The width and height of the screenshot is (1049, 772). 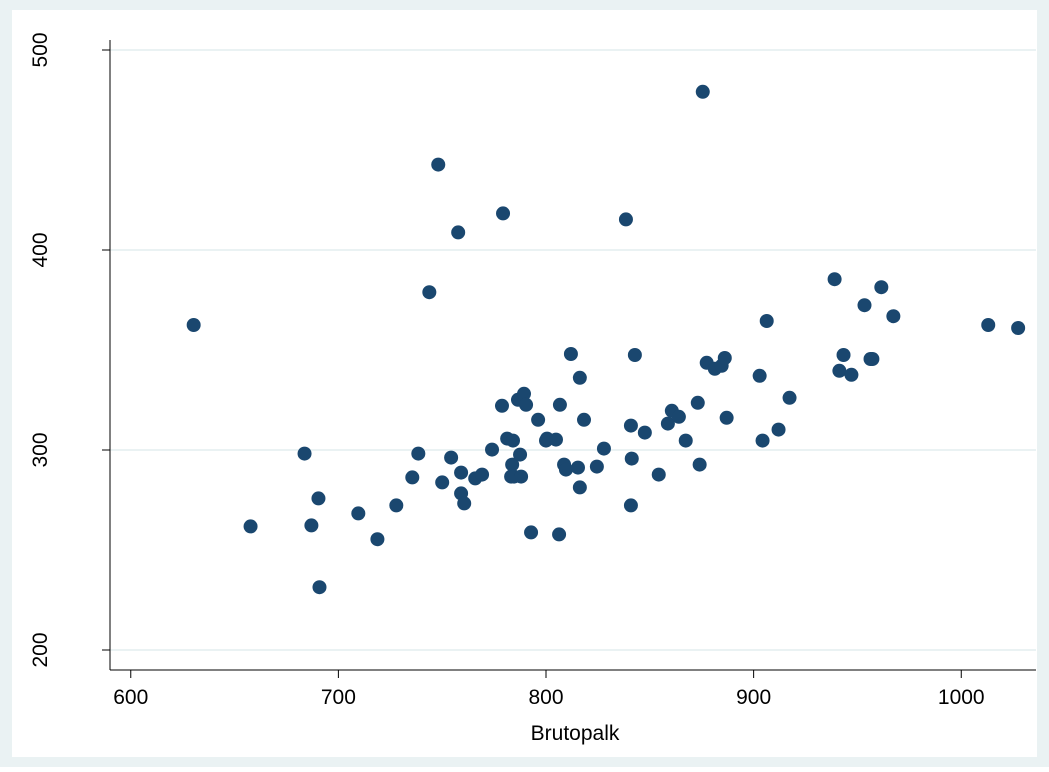 What do you see at coordinates (961, 697) in the screenshot?
I see `x-tick-label: 1000` at bounding box center [961, 697].